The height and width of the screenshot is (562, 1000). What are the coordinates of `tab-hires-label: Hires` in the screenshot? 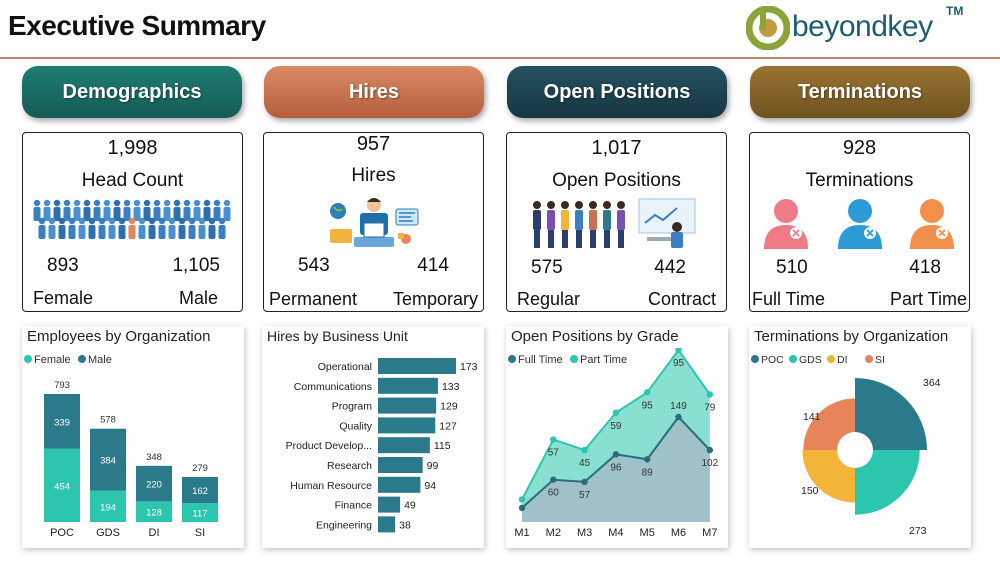 It's located at (374, 92).